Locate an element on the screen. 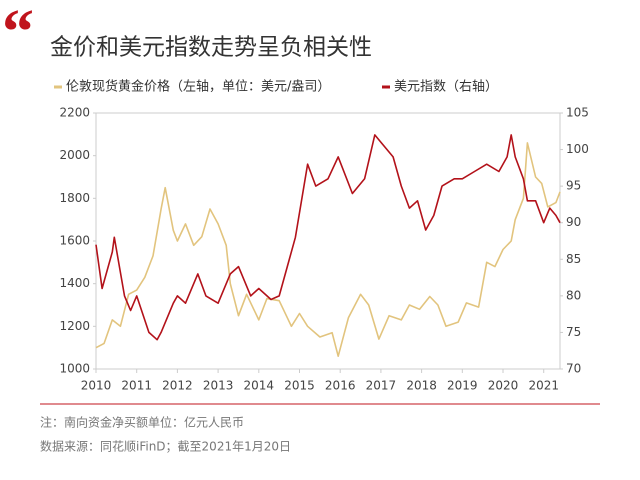 The height and width of the screenshot is (480, 640). x-tick-label: 2015 is located at coordinates (299, 386).